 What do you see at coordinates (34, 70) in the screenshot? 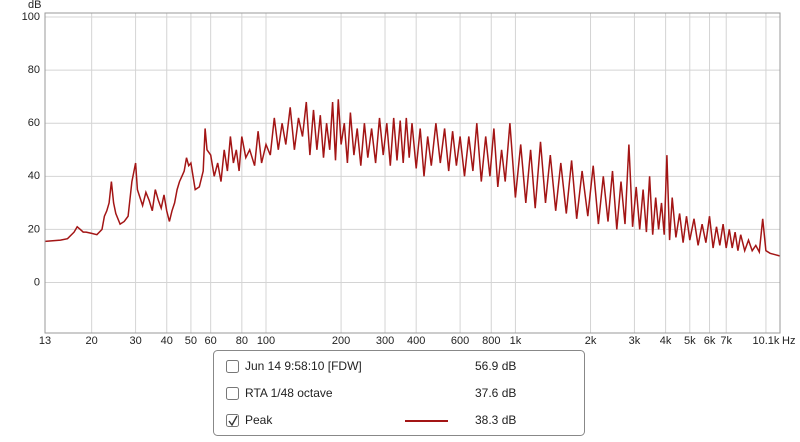
I see `y-tick-label: 80` at bounding box center [34, 70].